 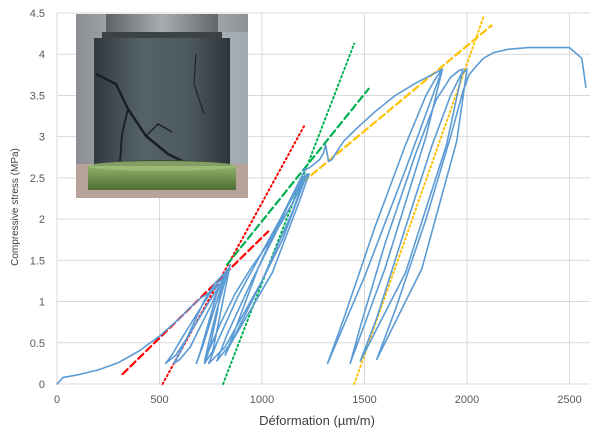 I want to click on specimen-photo, so click(x=162, y=106).